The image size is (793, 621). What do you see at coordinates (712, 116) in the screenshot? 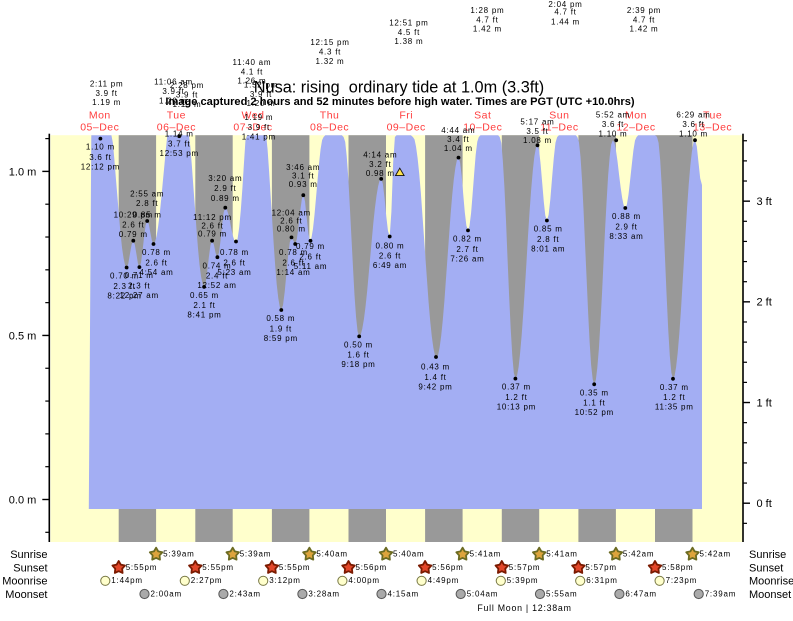
I see `svg-text: Tue` at bounding box center [712, 116].